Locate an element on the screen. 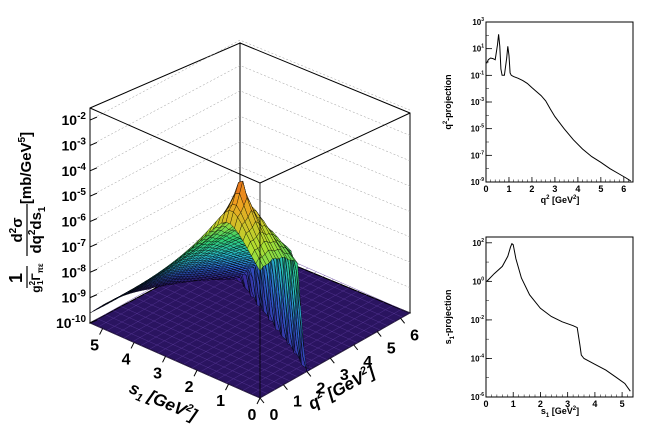  z-tick-label: 10⁻⁵ is located at coordinates (74, 195).